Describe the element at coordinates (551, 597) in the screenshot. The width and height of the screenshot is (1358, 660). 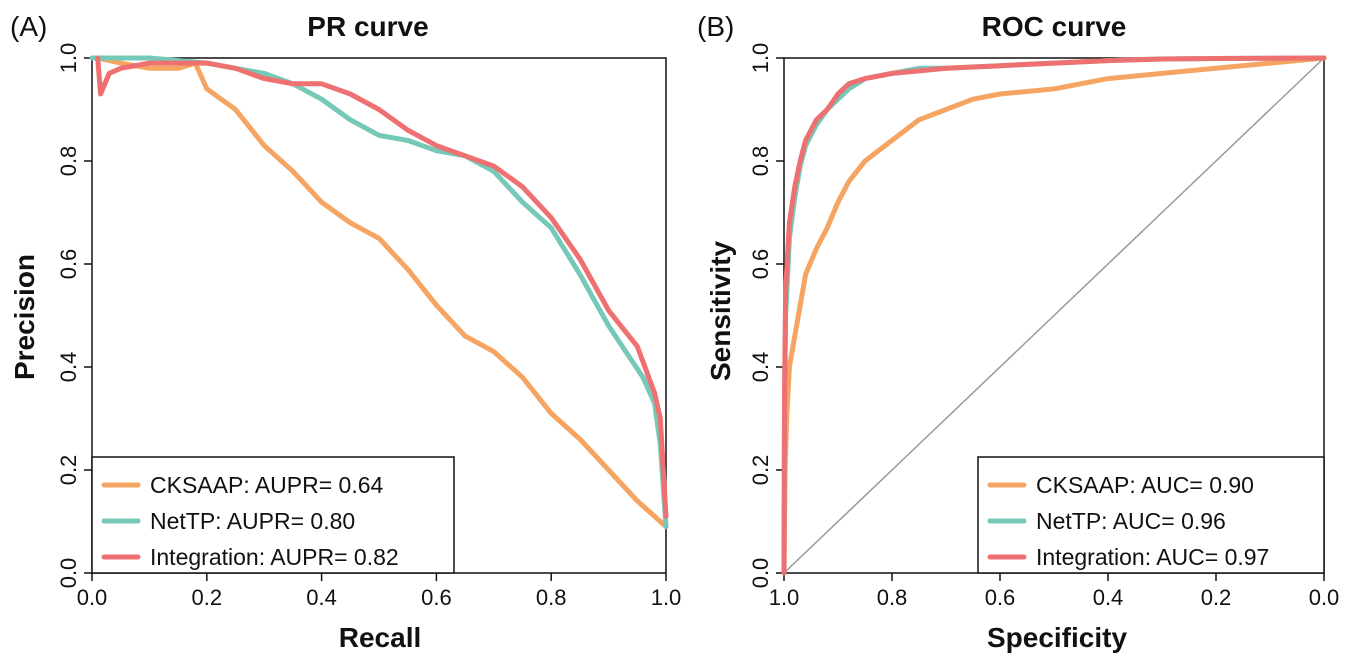
I see `panel-a-xtick-label: 0.8` at that location.